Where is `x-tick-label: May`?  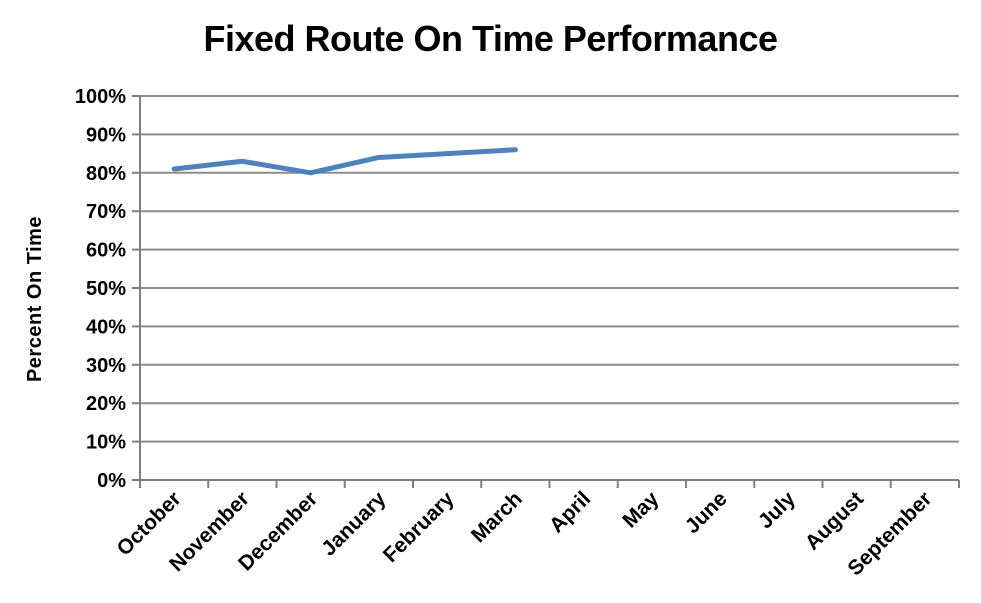
x-tick-label: May is located at coordinates (640, 509).